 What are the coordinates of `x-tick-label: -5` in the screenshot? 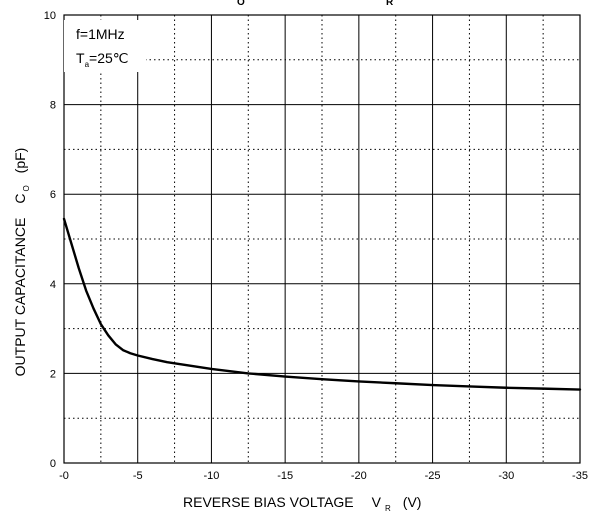 It's located at (138, 476).